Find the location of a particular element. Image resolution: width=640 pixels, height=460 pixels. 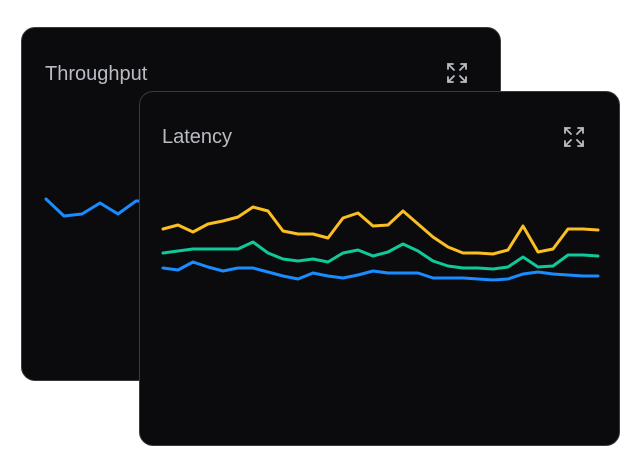

latency-chart is located at coordinates (380, 243).